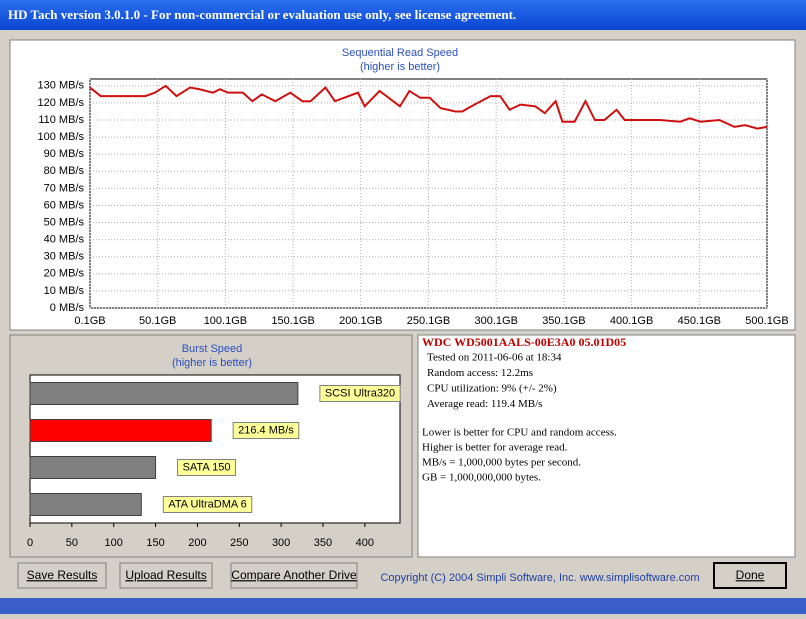 This screenshot has width=806, height=619. What do you see at coordinates (400, 53) in the screenshot?
I see `chart-title: Sequential Read Speed` at bounding box center [400, 53].